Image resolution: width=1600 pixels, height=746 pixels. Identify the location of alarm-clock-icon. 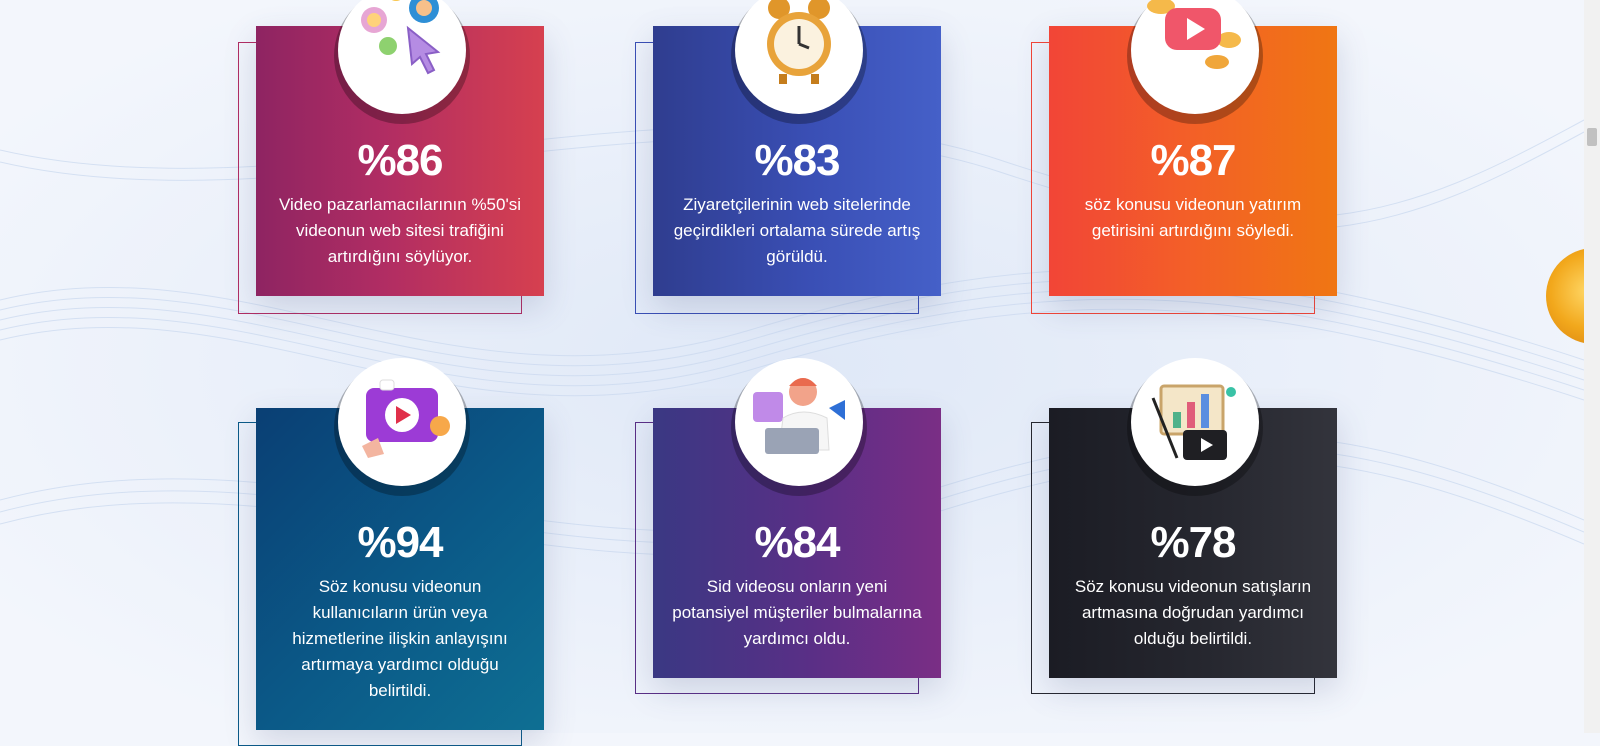
(799, 42).